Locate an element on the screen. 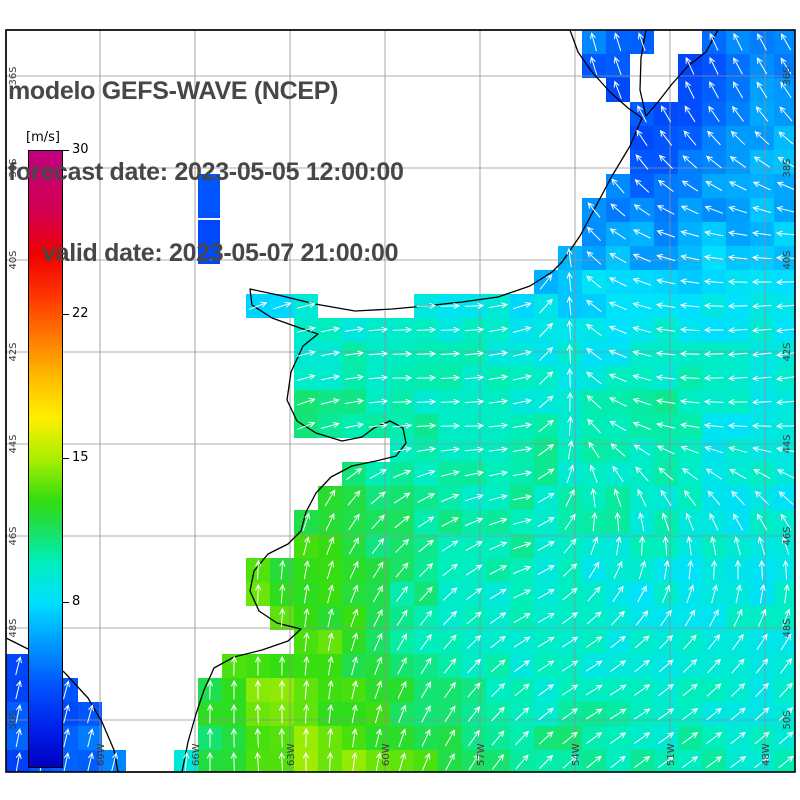 This screenshot has height=800, width=800. lon-label: 54W is located at coordinates (576, 754).